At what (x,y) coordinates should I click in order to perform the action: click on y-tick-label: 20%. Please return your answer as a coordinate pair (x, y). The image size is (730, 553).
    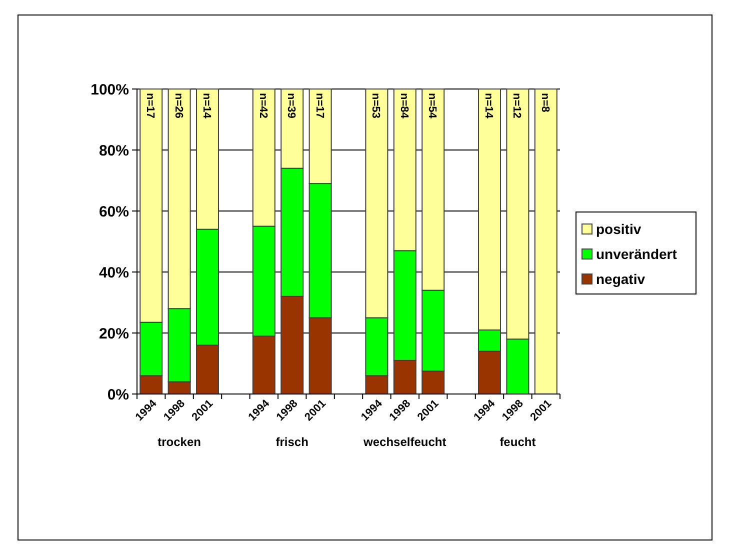
    Looking at the image, I should click on (113, 333).